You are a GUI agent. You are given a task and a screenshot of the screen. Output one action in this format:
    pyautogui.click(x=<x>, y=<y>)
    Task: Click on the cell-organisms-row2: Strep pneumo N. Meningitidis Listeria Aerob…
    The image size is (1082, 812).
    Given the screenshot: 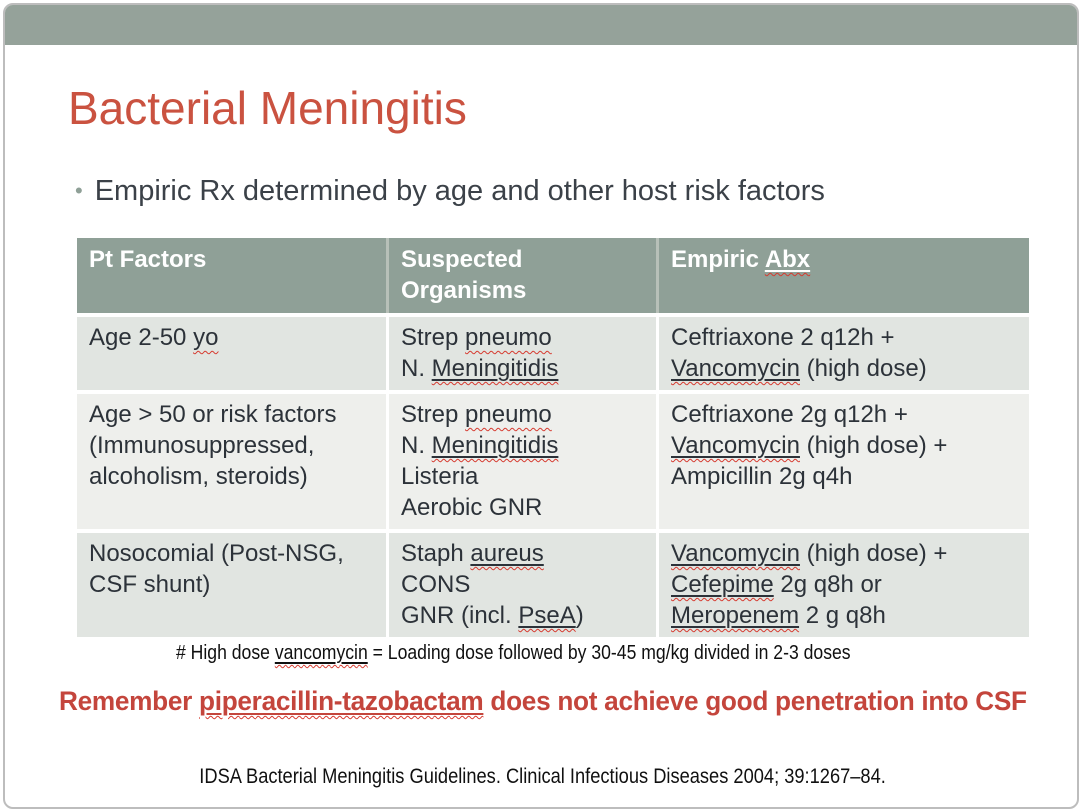 What is the action you would take?
    pyautogui.click(x=521, y=461)
    